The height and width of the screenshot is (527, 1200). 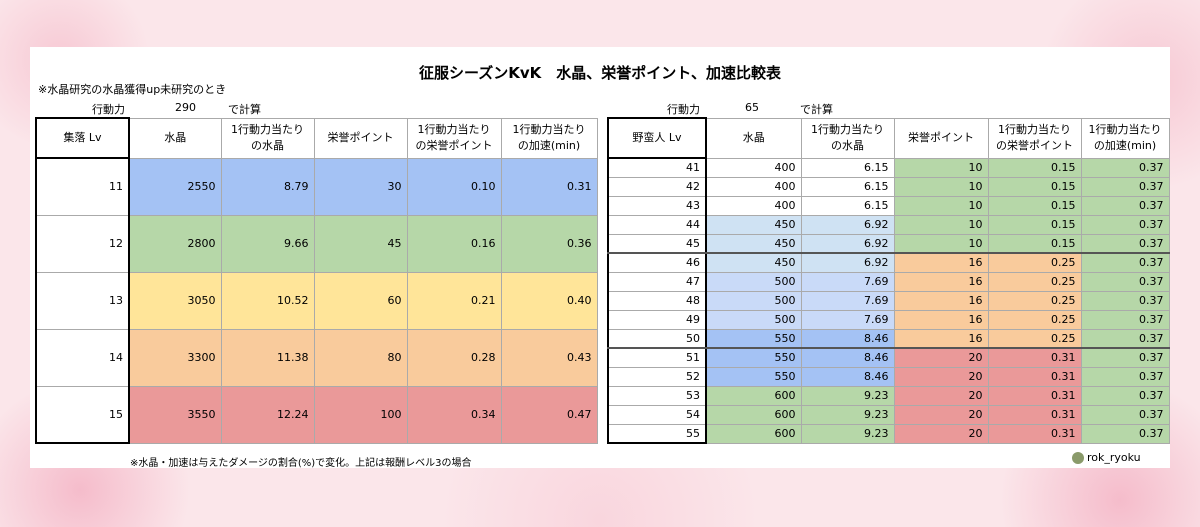 I want to click on cell: 3300, so click(x=175, y=357).